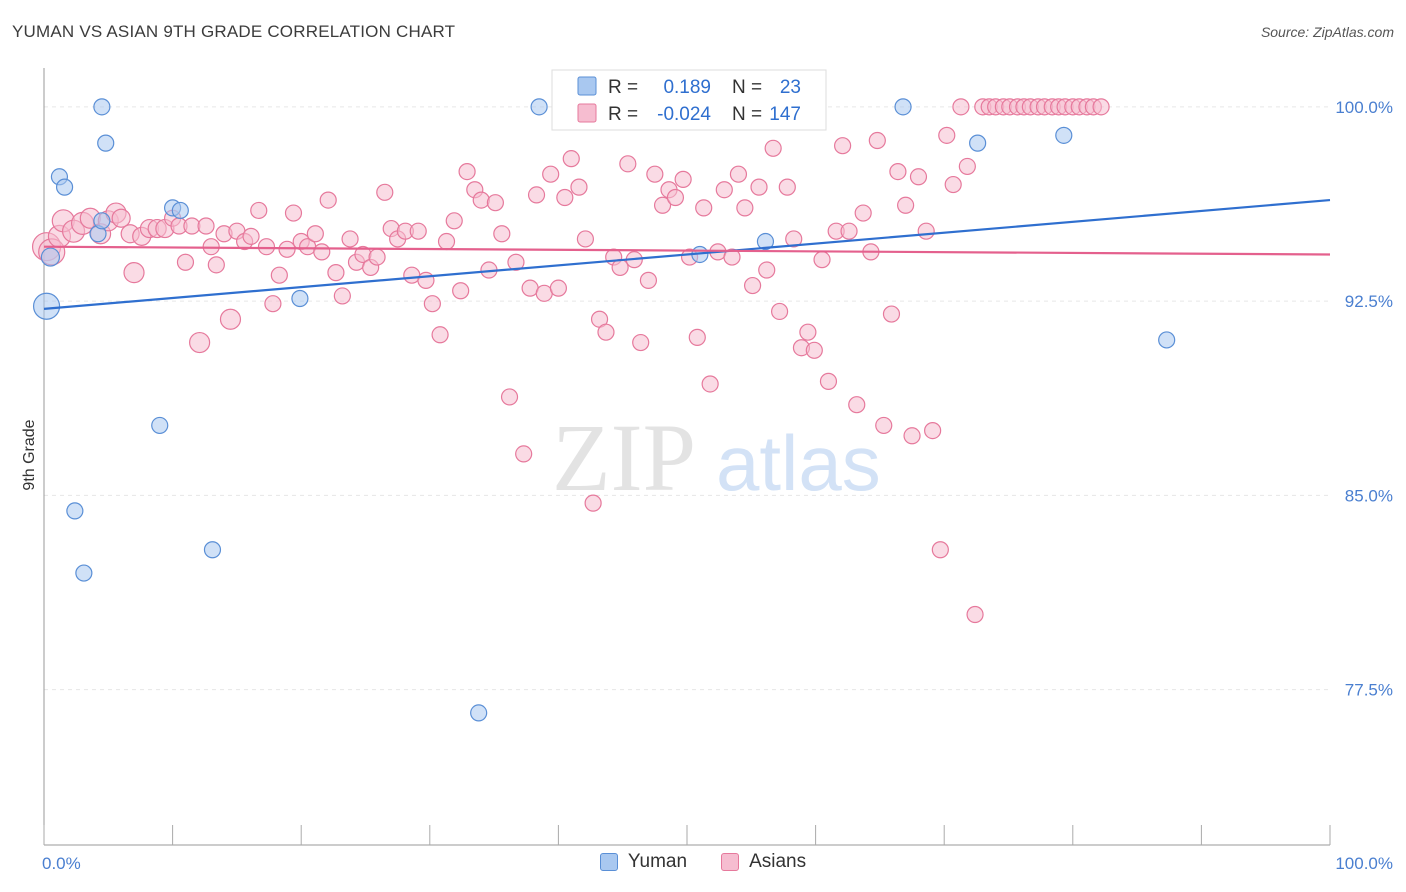 This screenshot has height=892, width=1406. I want to click on x-tick-label-0: 0.0%, so click(61, 863).